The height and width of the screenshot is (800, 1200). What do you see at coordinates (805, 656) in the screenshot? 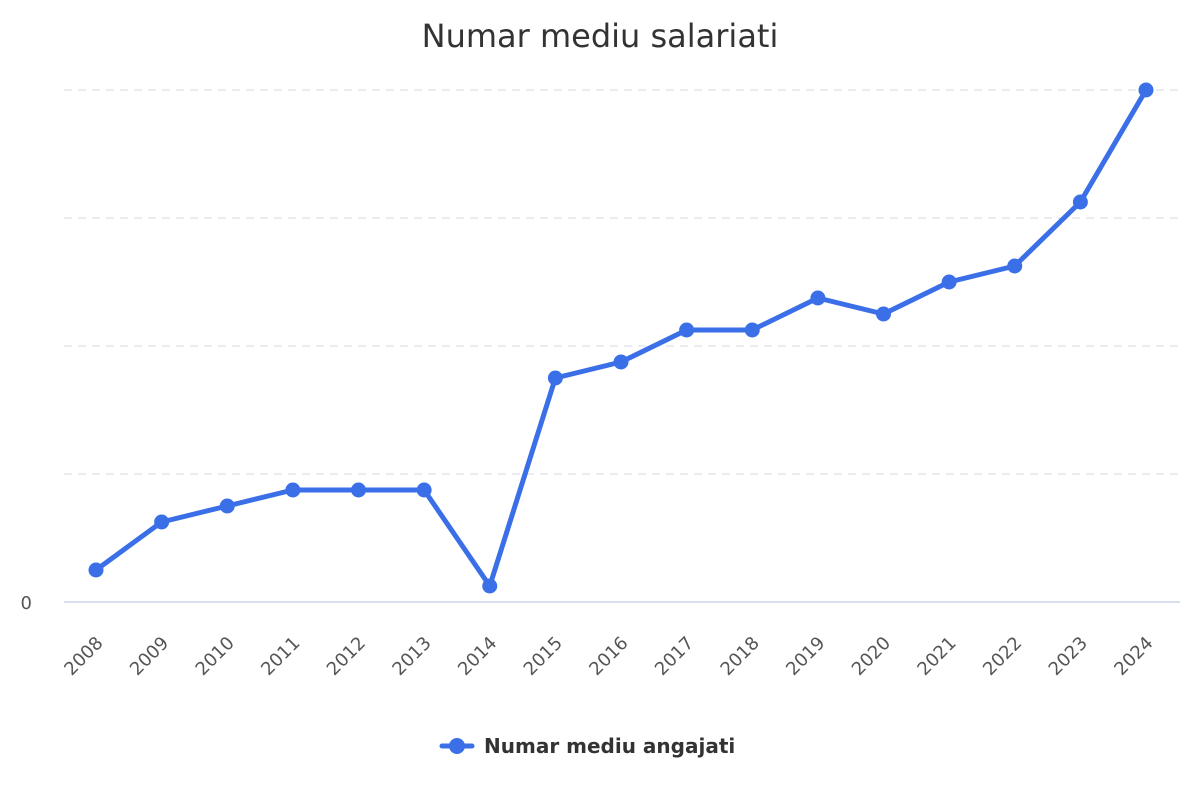
I see `x-tick-label: 2019` at bounding box center [805, 656].